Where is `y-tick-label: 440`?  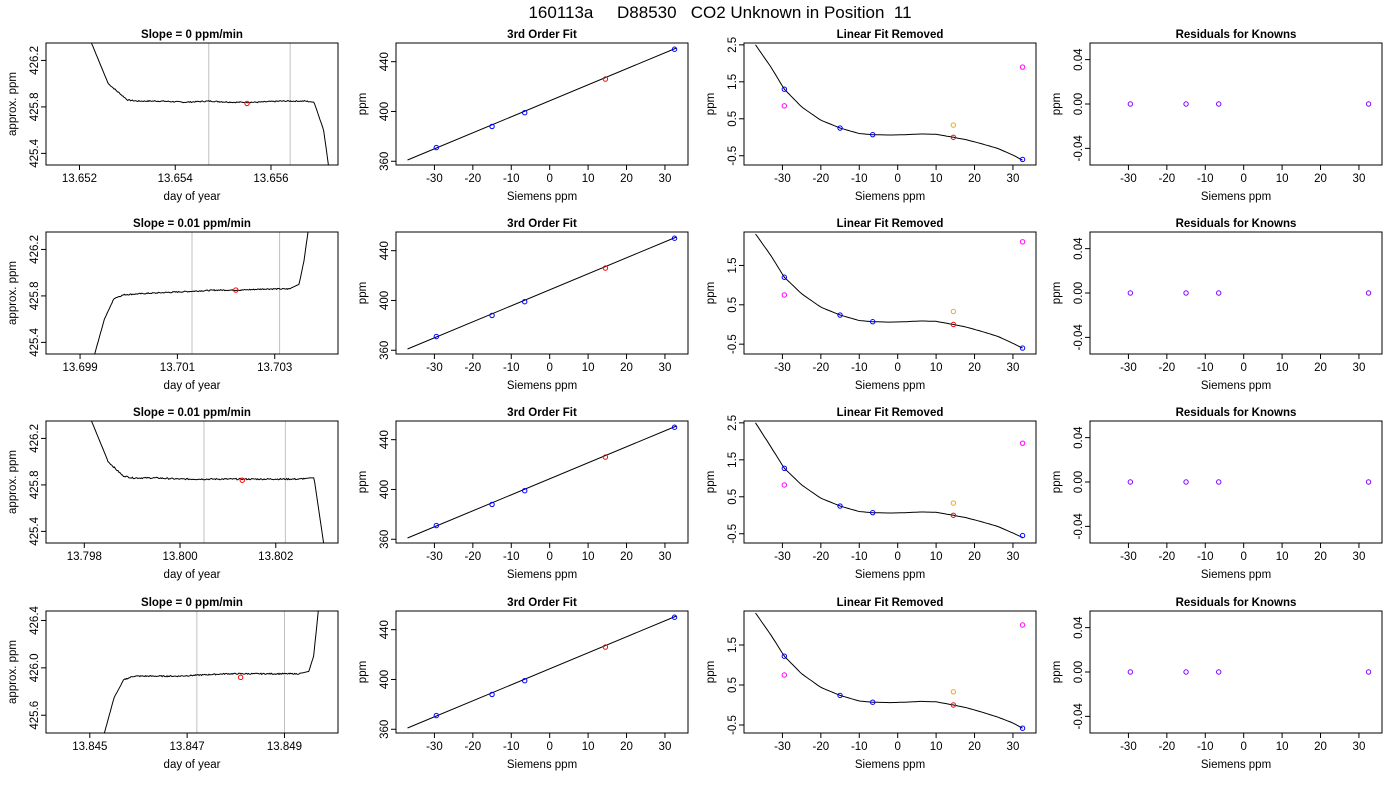
y-tick-label: 440 is located at coordinates (385, 629).